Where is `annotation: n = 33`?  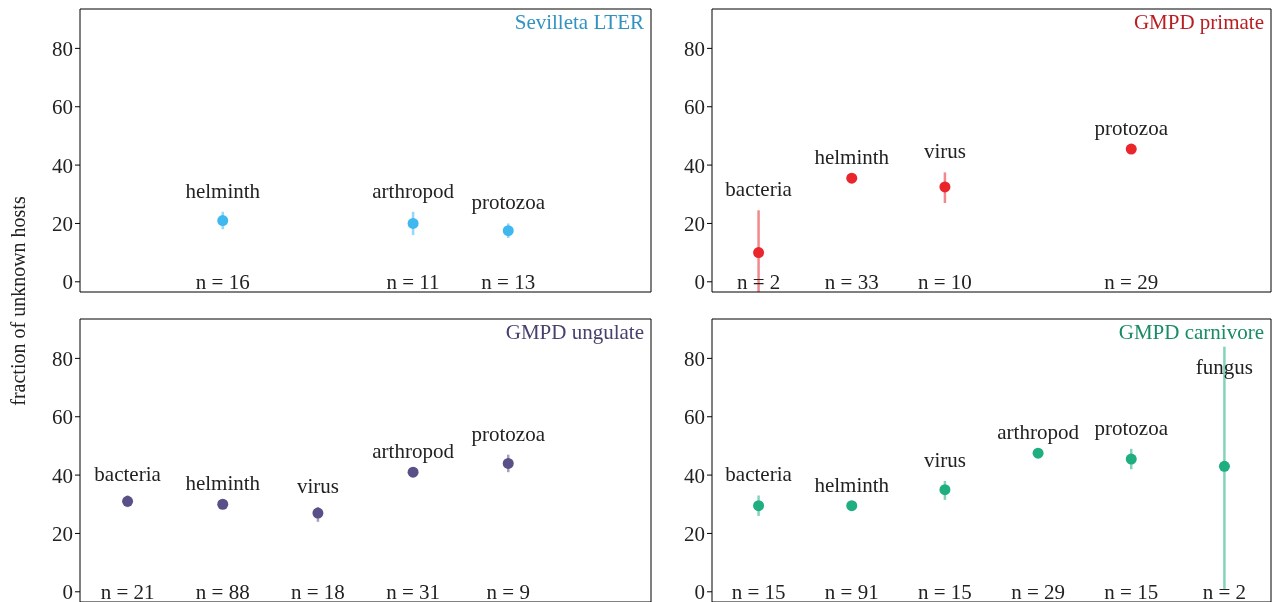 annotation: n = 33 is located at coordinates (851, 282).